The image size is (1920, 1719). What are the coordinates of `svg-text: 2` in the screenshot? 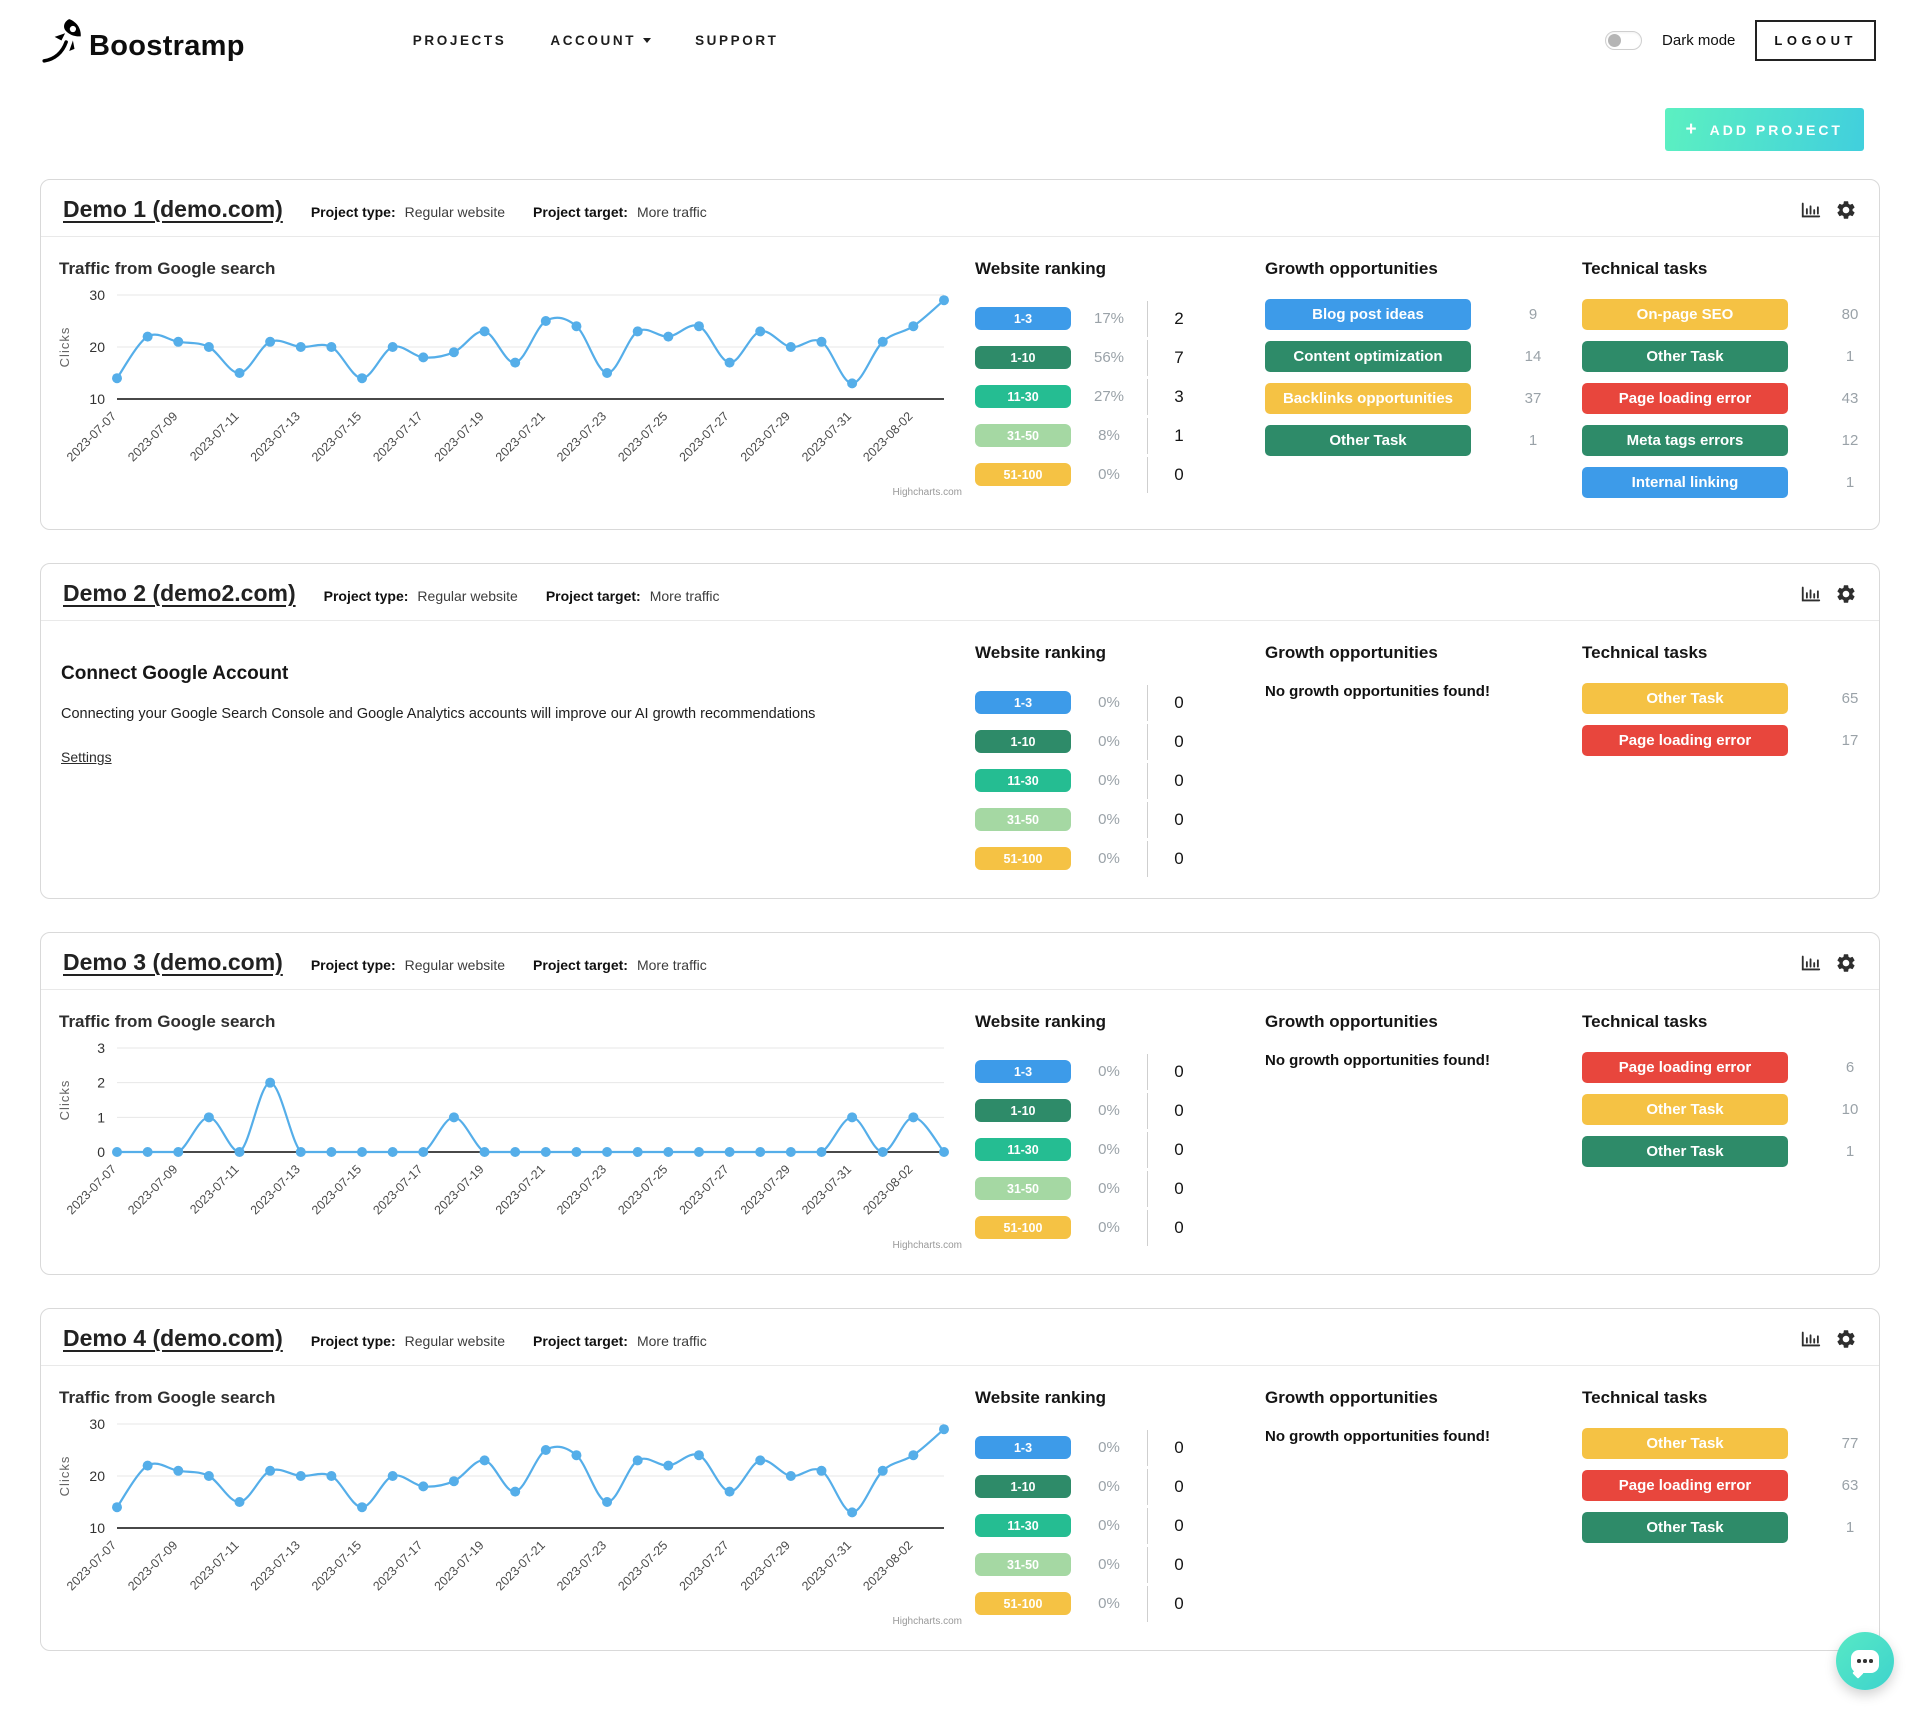 It's located at (101, 1083).